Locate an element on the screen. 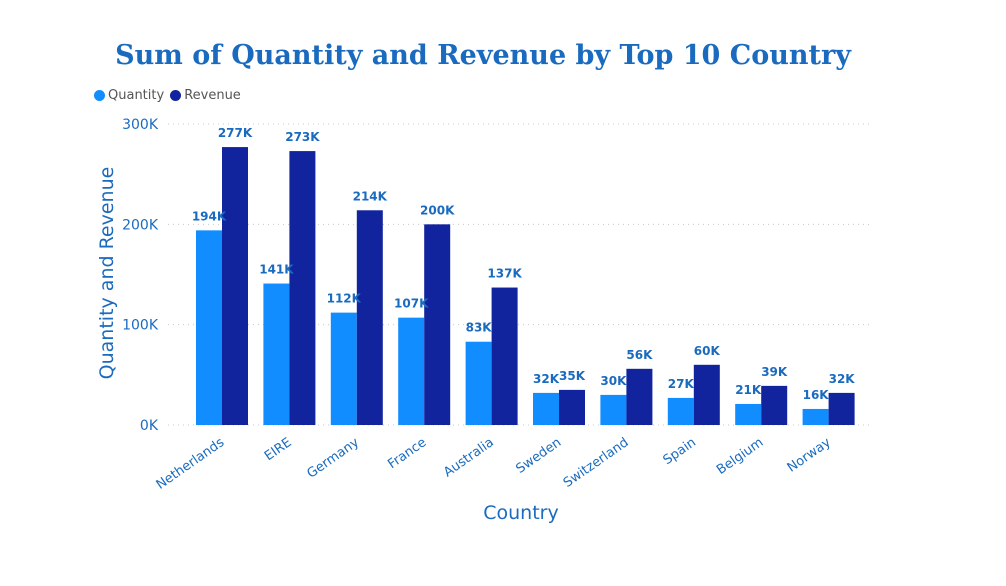 This screenshot has width=1006, height=586. data-label-revenue: 277K is located at coordinates (235, 133).